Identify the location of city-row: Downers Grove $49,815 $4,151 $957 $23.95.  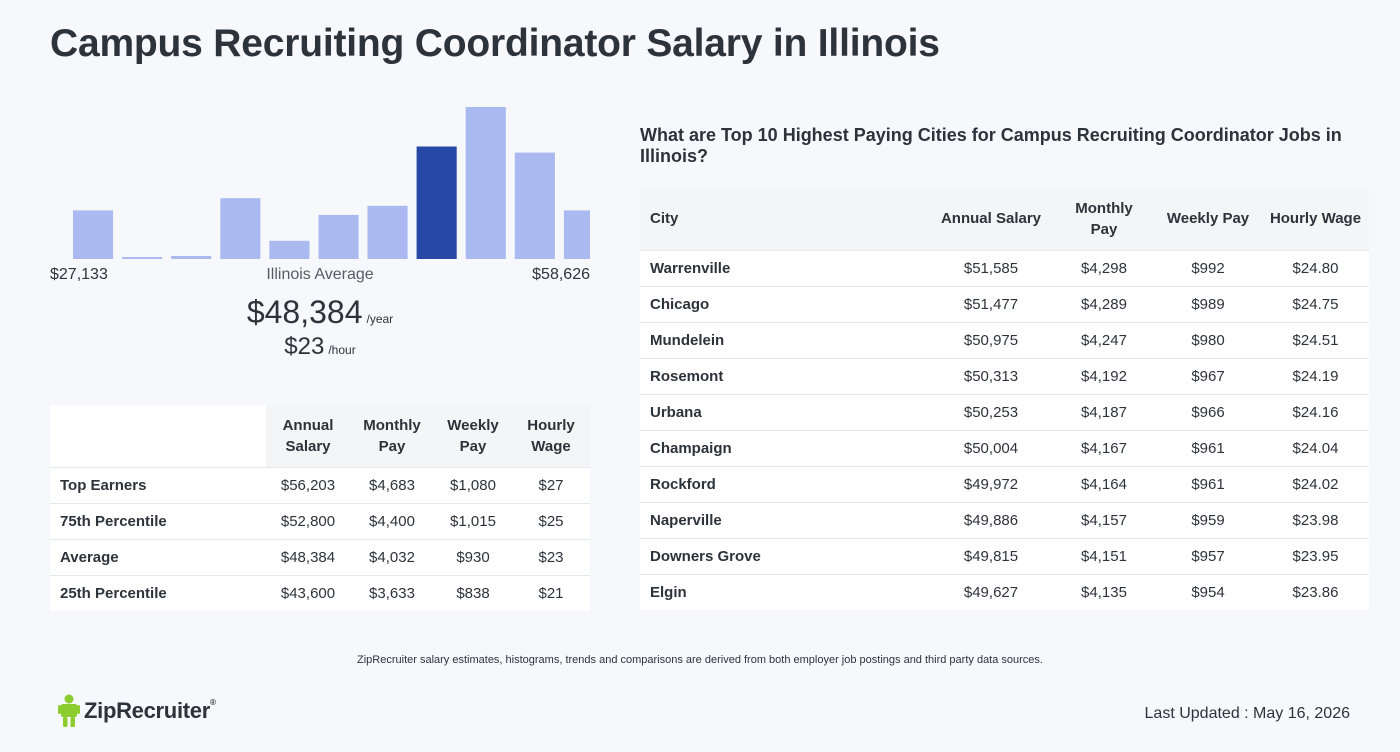
(1004, 555).